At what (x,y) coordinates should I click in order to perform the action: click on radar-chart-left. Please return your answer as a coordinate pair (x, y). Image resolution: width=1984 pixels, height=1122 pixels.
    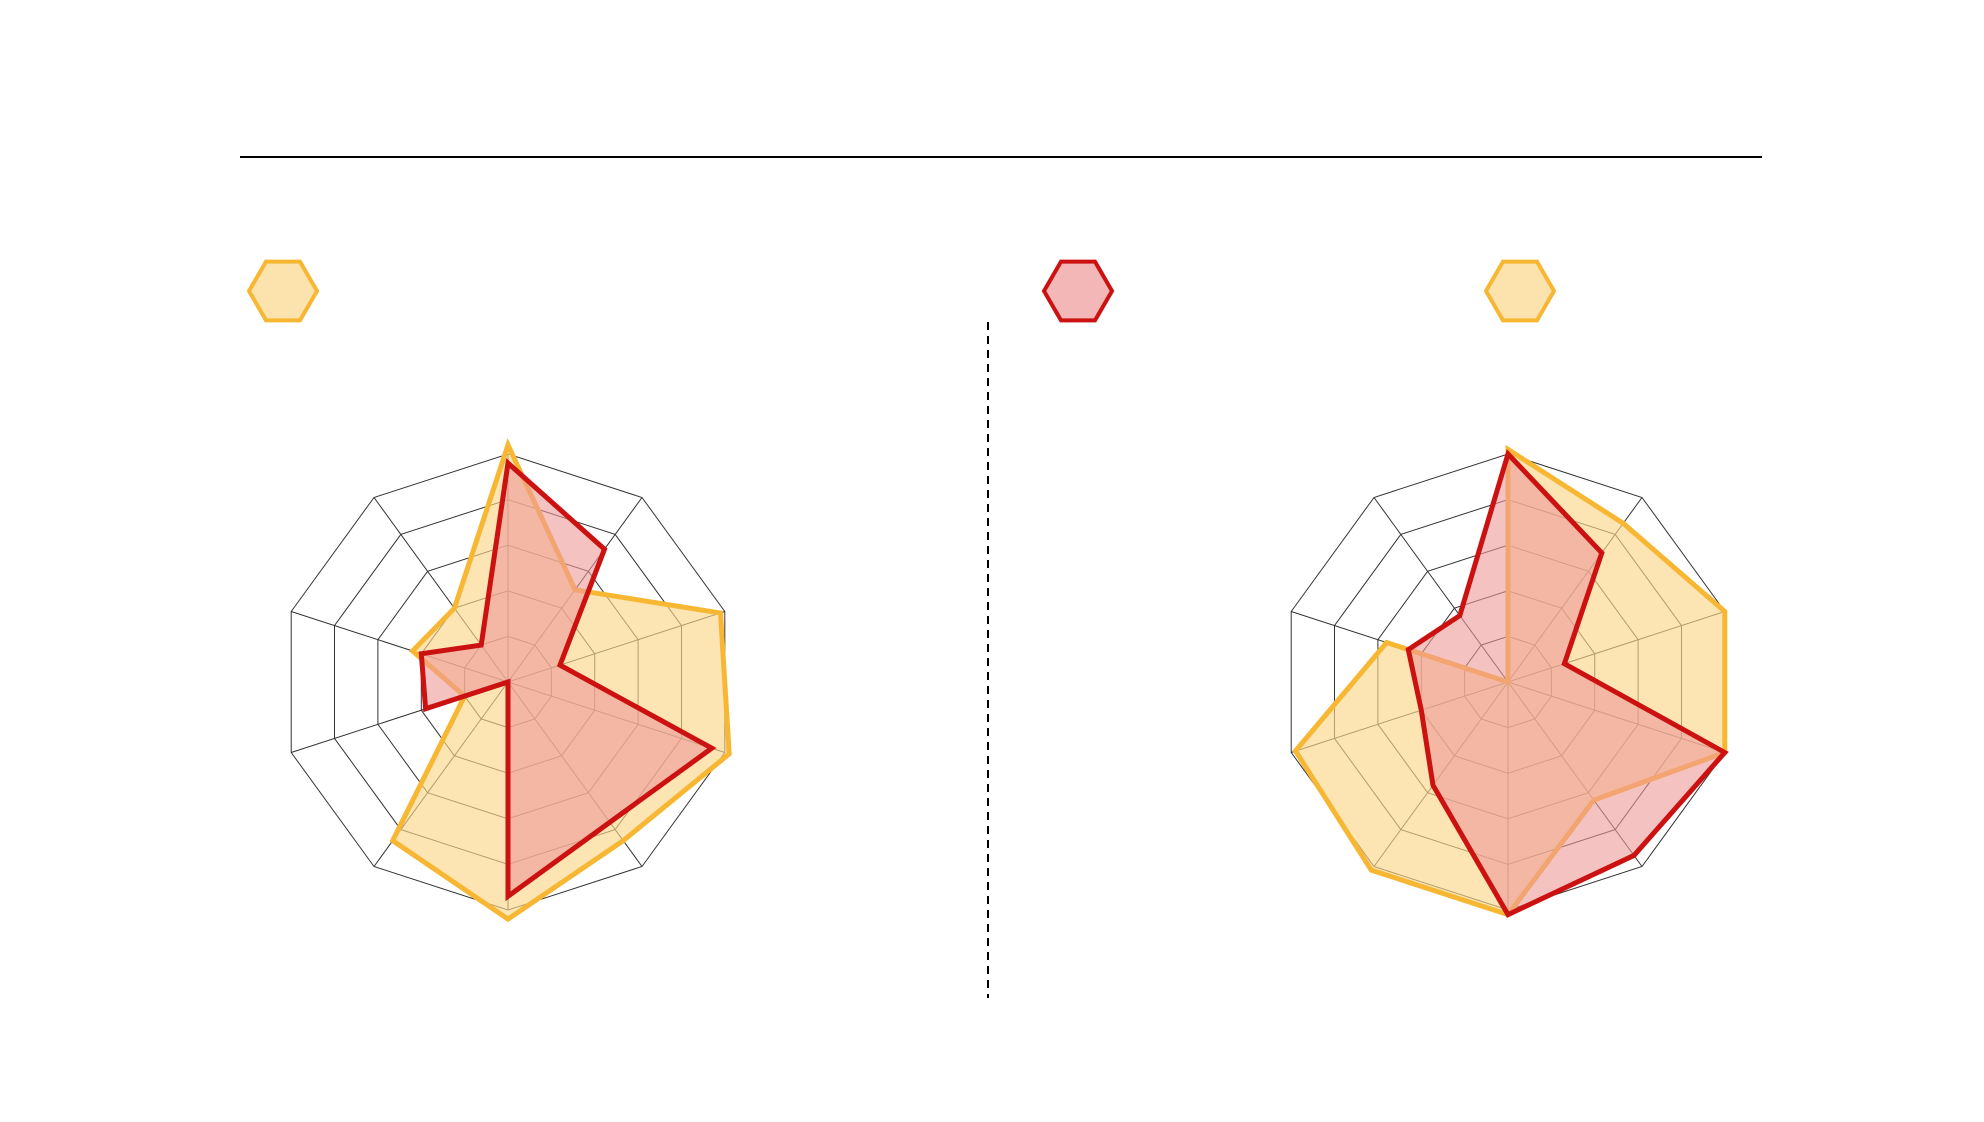
    Looking at the image, I should click on (511, 680).